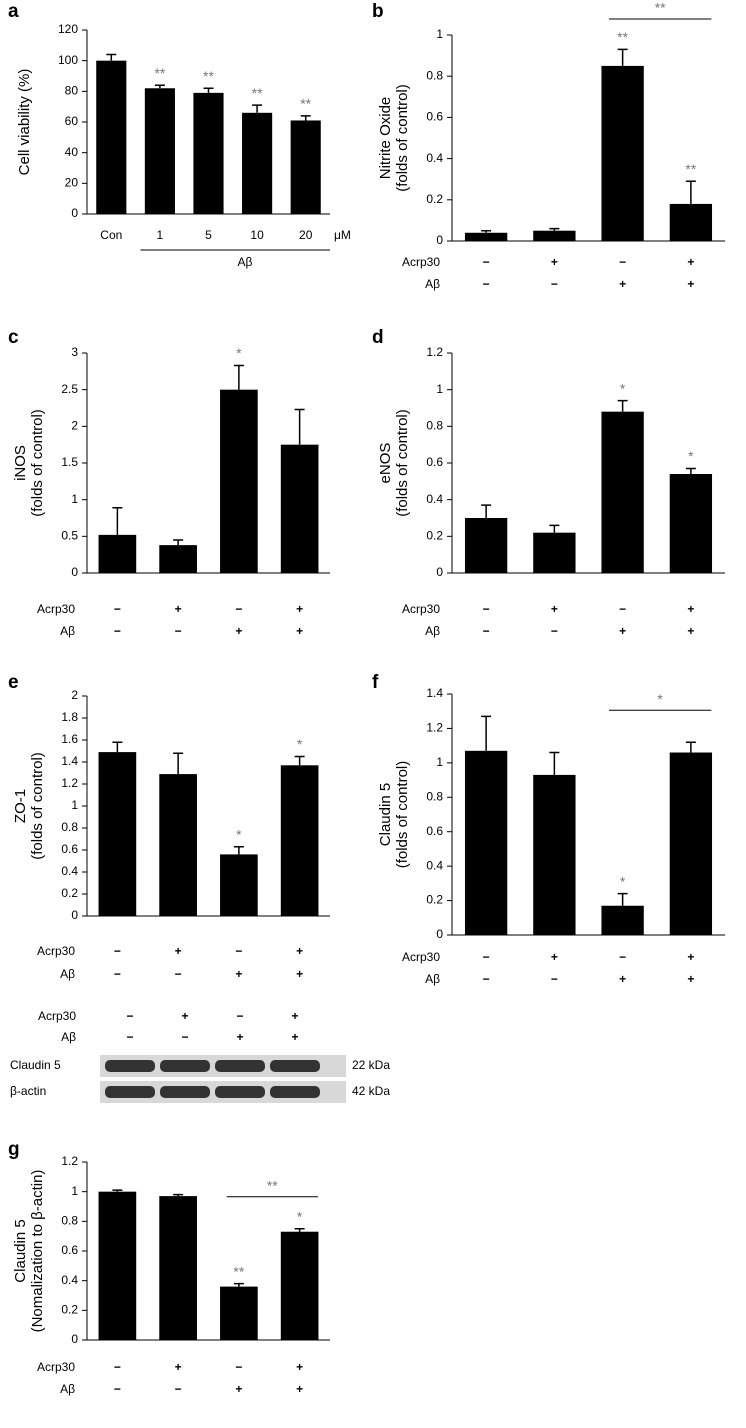 This screenshot has height=1428, width=746. Describe the element at coordinates (24, 122) in the screenshot. I see `y-axis-label: Cell viability (%)` at that location.